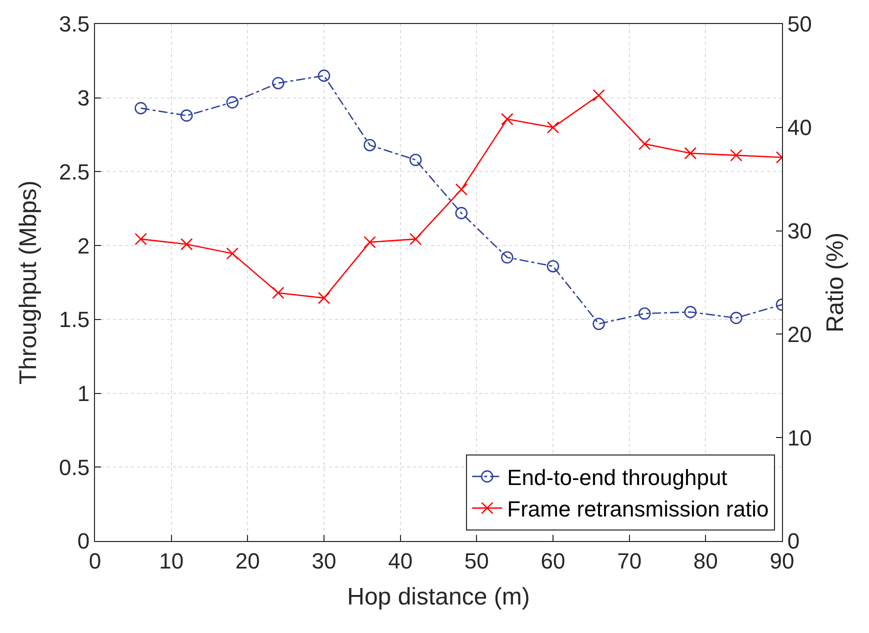  I want to click on x-tick-label: 10, so click(171, 561).